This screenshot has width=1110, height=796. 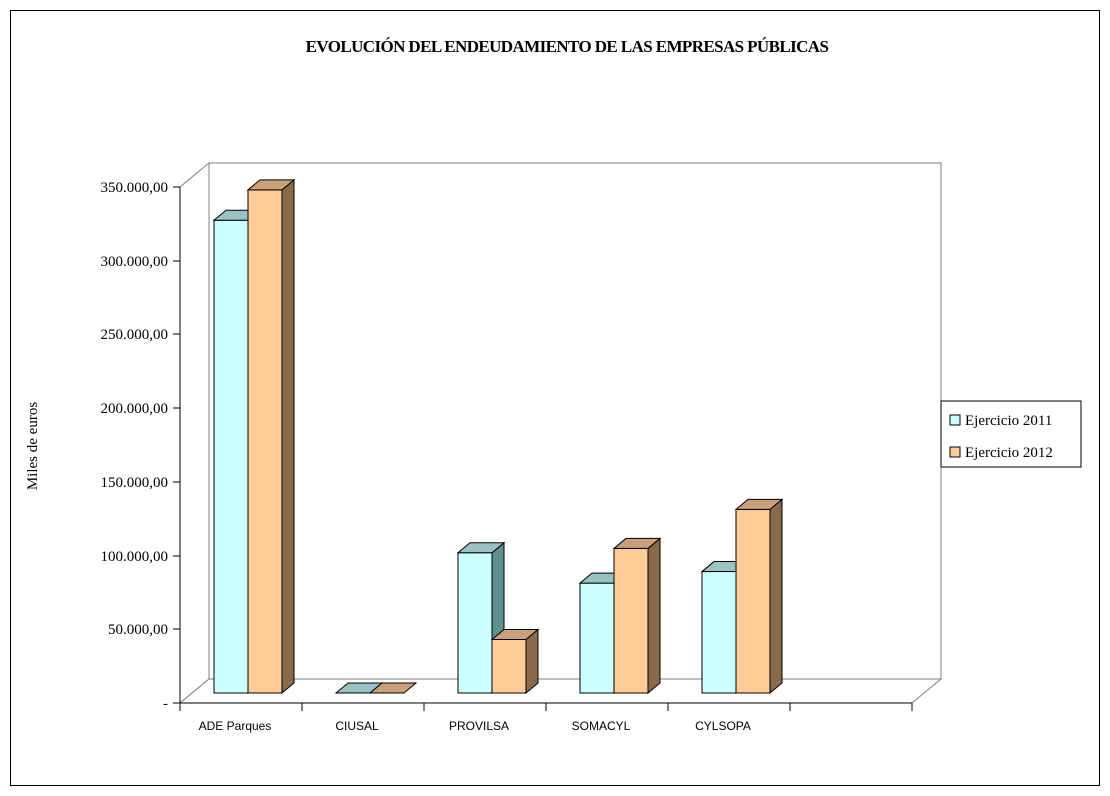 What do you see at coordinates (479, 726) in the screenshot?
I see `x-tick-label: PROVILSA` at bounding box center [479, 726].